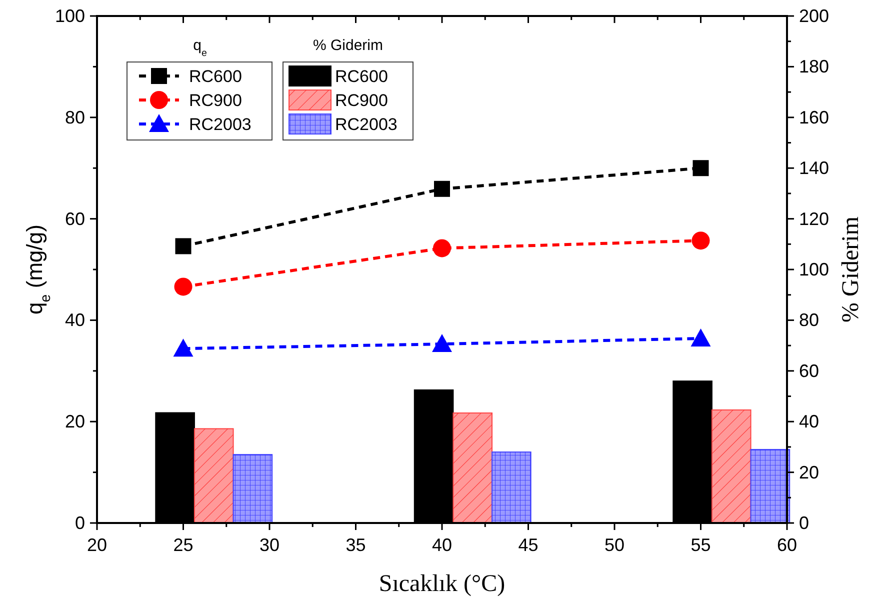 The height and width of the screenshot is (614, 875). What do you see at coordinates (74, 218) in the screenshot?
I see `y-tick-label: 60` at bounding box center [74, 218].